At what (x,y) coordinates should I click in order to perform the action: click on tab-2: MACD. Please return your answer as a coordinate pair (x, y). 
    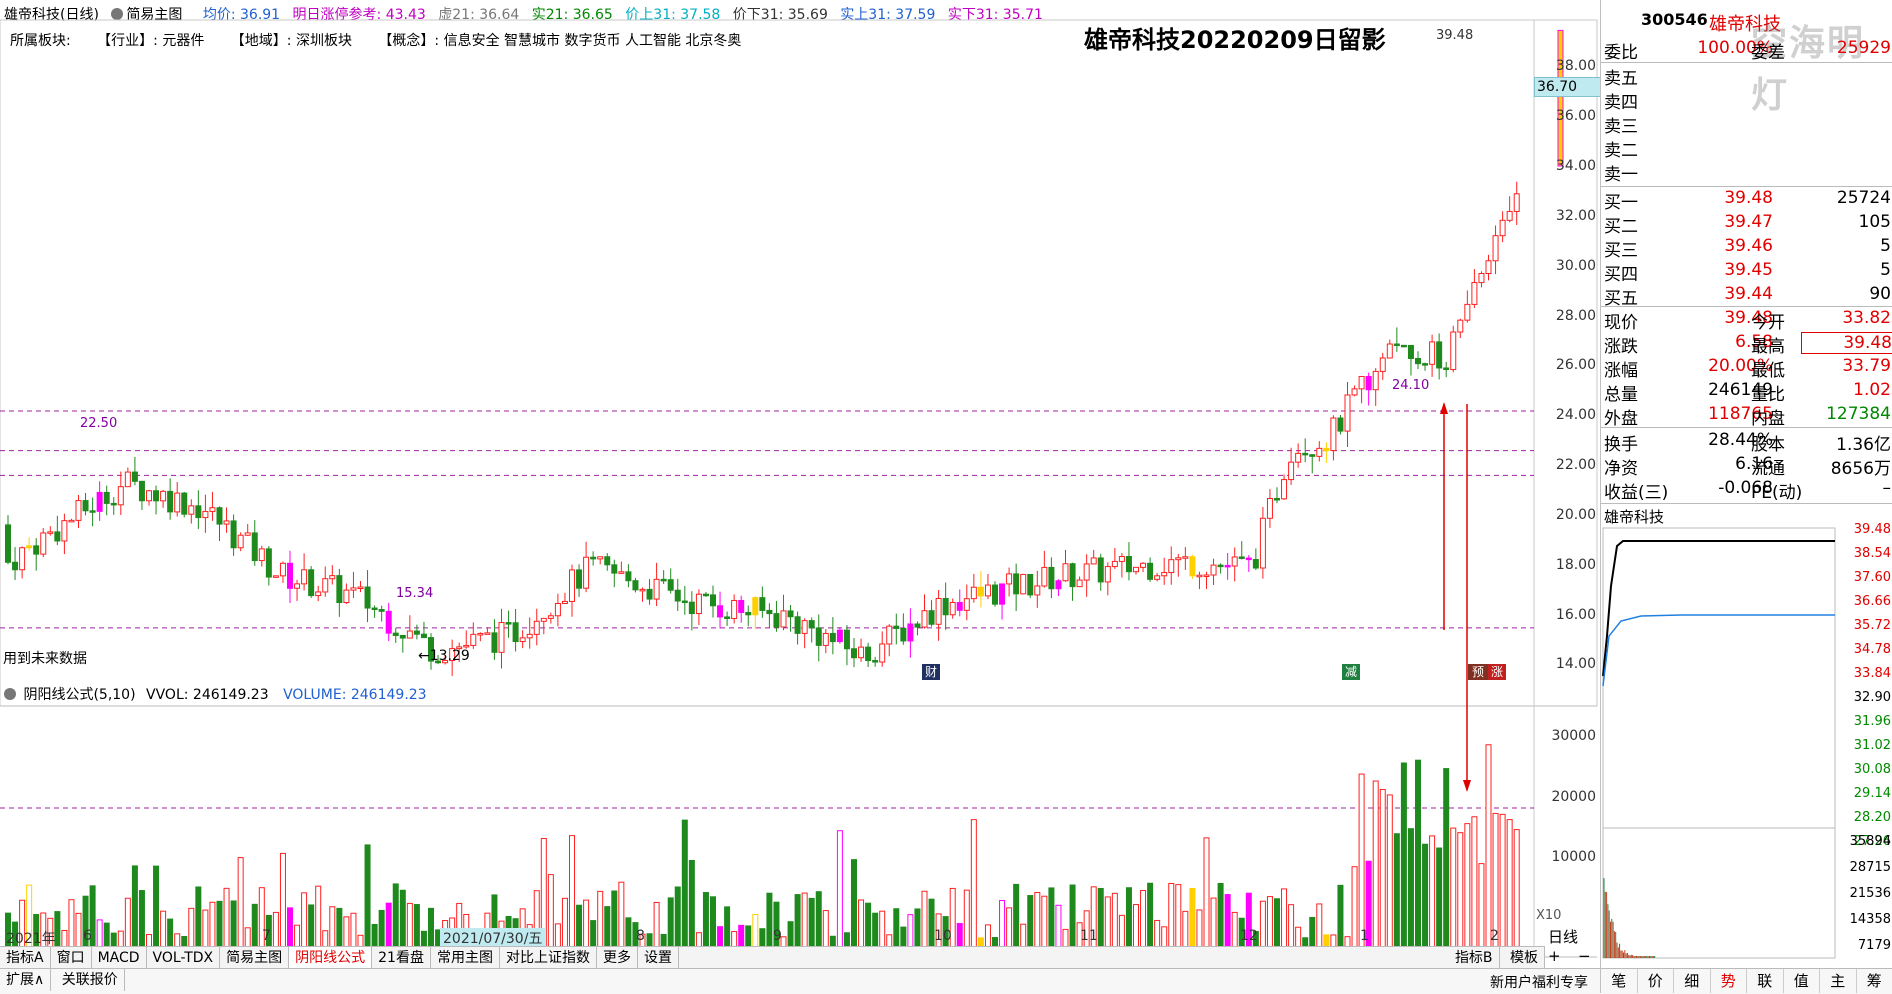
    Looking at the image, I should click on (119, 958).